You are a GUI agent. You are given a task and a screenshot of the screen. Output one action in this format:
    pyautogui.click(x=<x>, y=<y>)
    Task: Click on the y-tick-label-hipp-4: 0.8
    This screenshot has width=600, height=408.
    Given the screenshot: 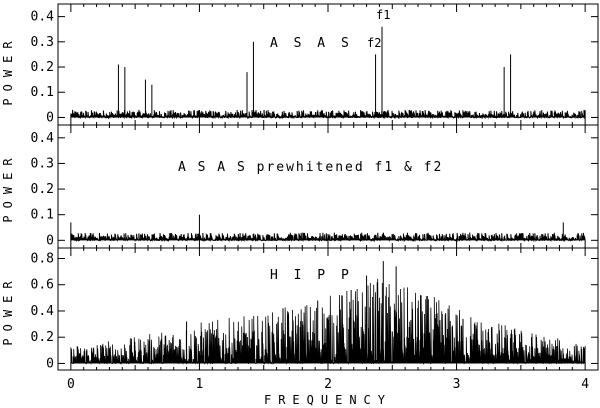 What is the action you would take?
    pyautogui.click(x=42, y=258)
    